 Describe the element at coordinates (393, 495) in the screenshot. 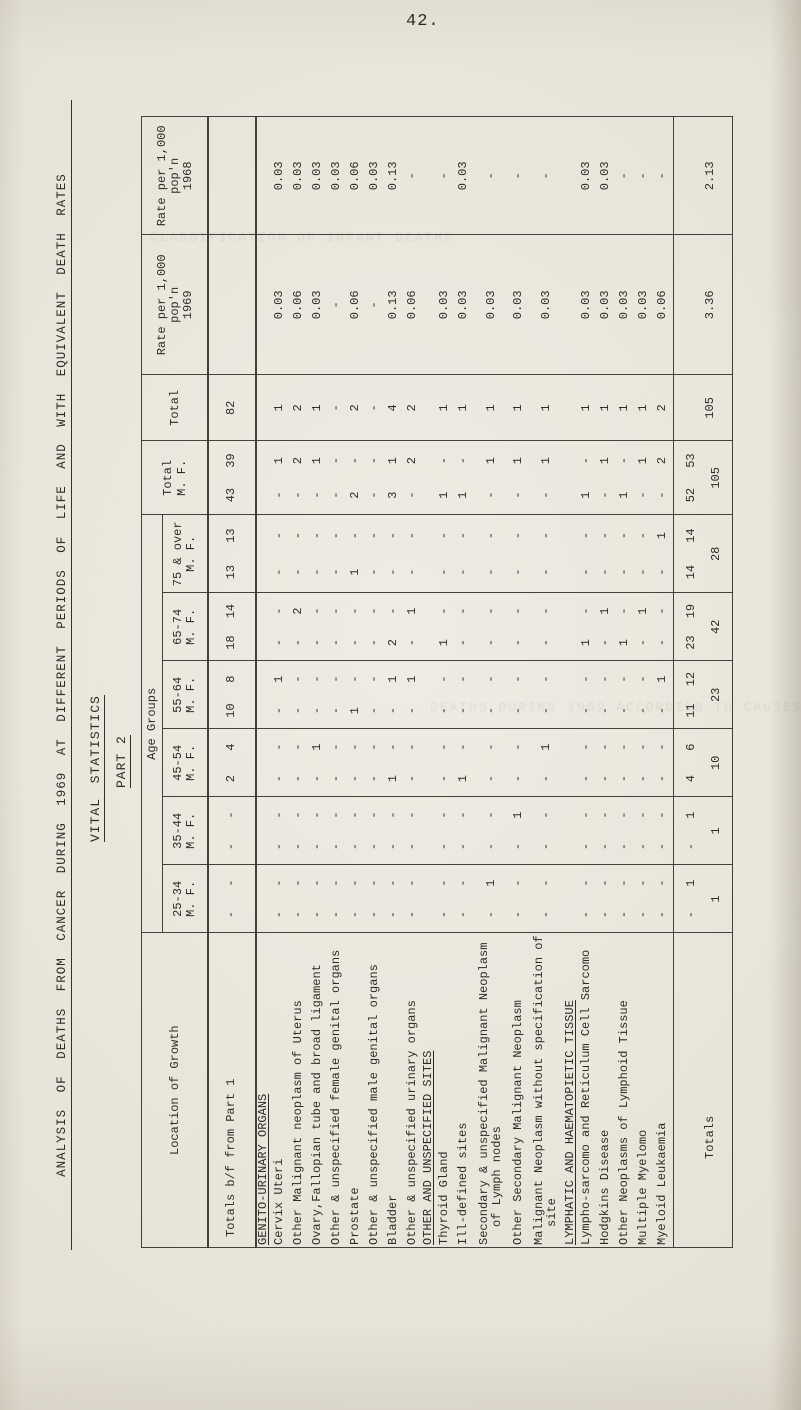

I see `male-value: 3` at that location.